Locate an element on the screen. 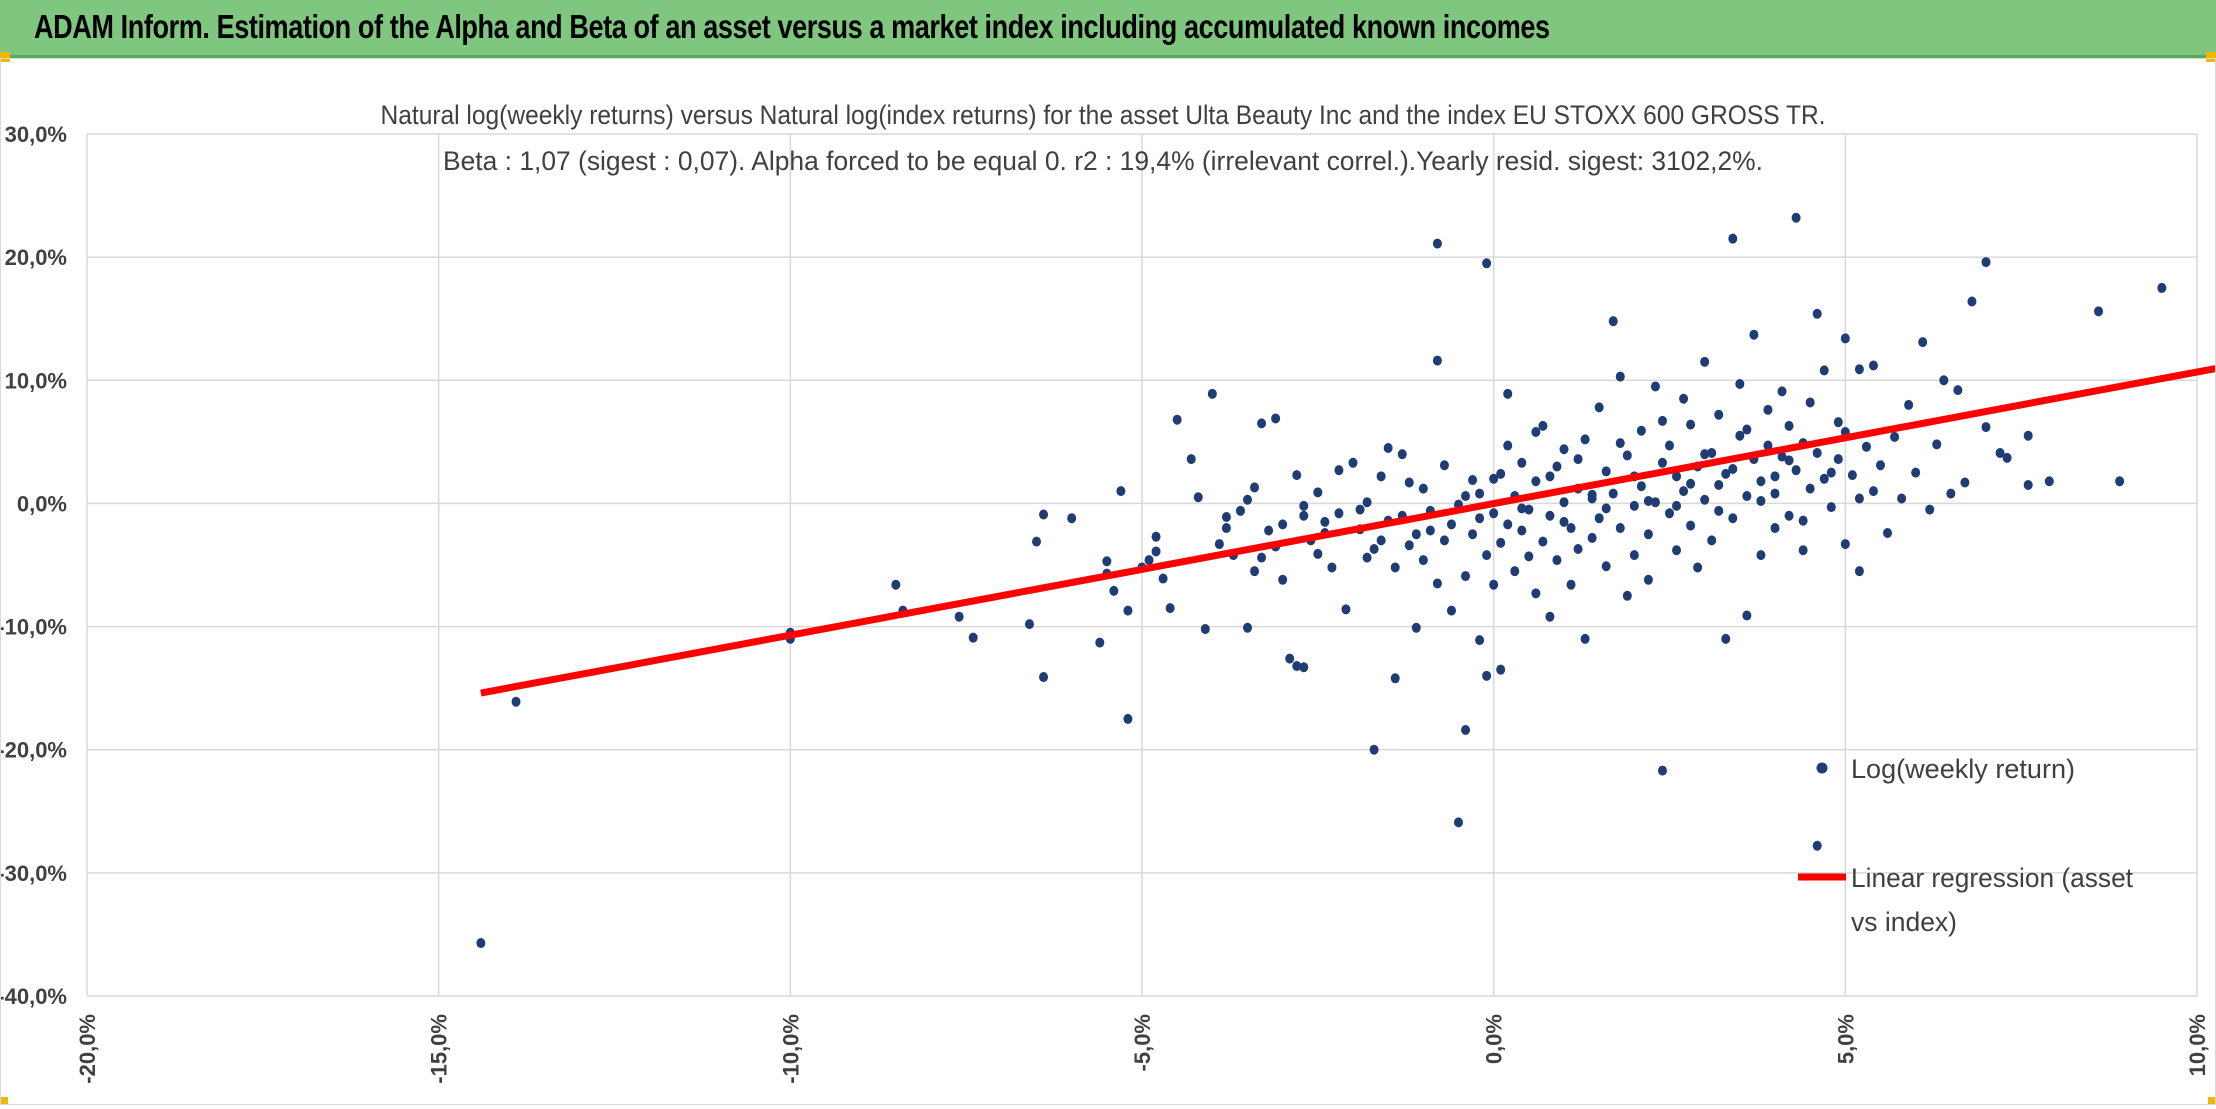  y-tick-label: -10,0% is located at coordinates (34, 627).